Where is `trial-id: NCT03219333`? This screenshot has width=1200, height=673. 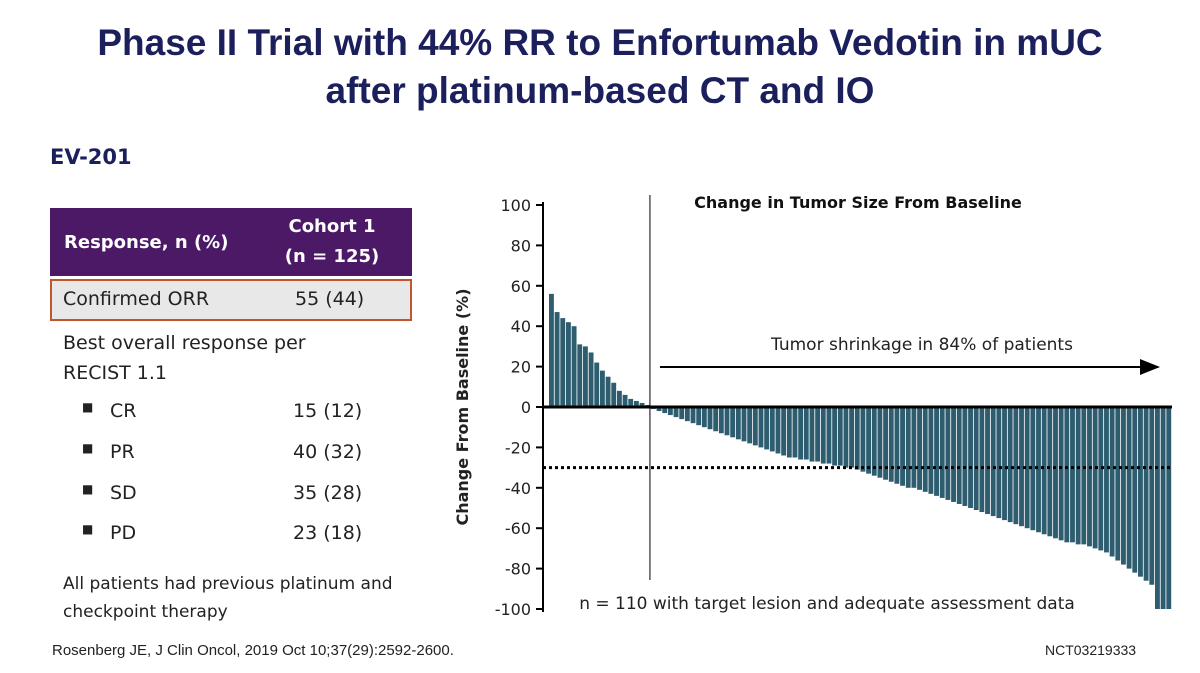 trial-id: NCT03219333 is located at coordinates (1091, 650).